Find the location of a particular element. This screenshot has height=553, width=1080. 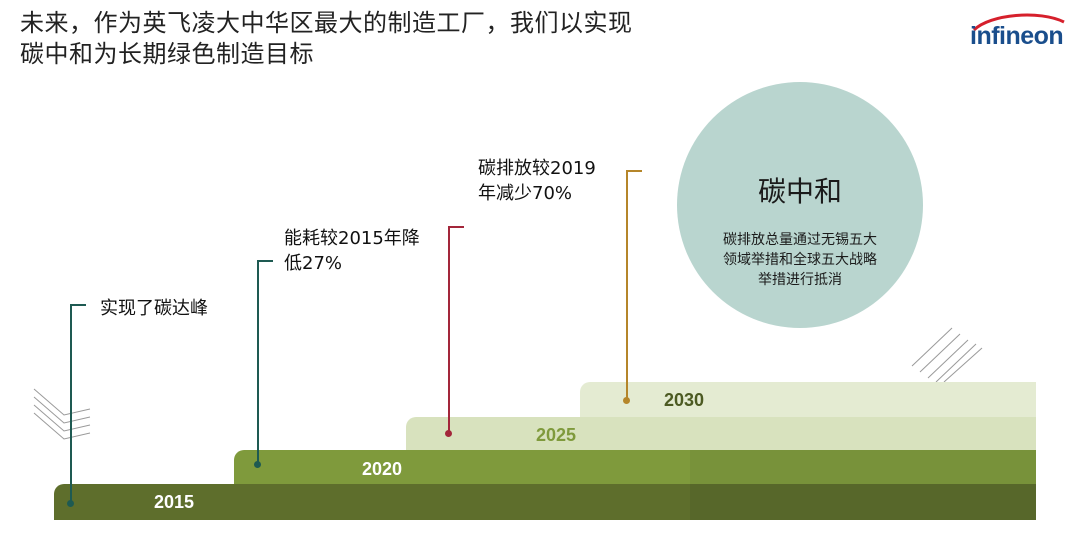

logo-text: infineon is located at coordinates (1017, 36).